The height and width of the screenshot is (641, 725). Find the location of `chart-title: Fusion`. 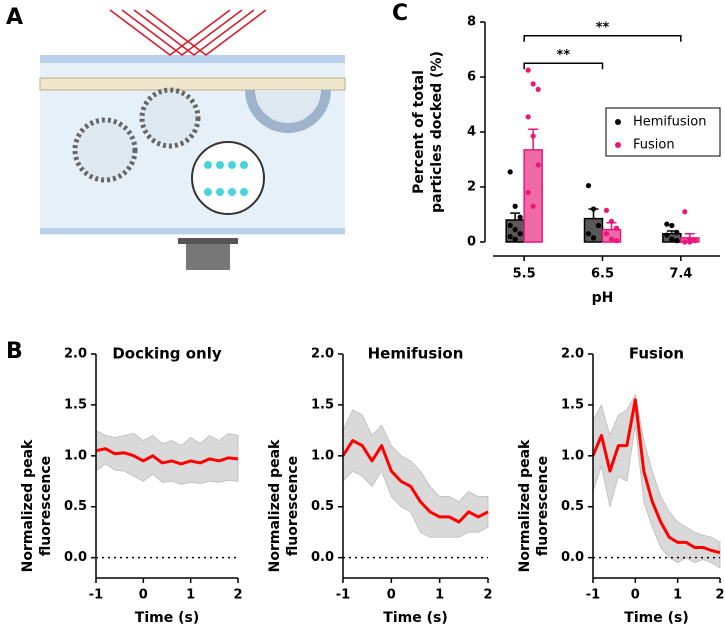

chart-title: Fusion is located at coordinates (656, 354).